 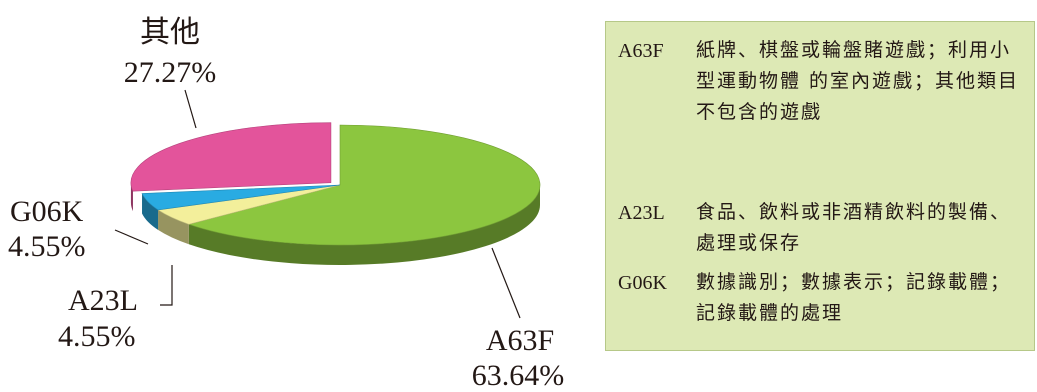 What do you see at coordinates (131, 197) in the screenshot?
I see `slice-side-其他` at bounding box center [131, 197].